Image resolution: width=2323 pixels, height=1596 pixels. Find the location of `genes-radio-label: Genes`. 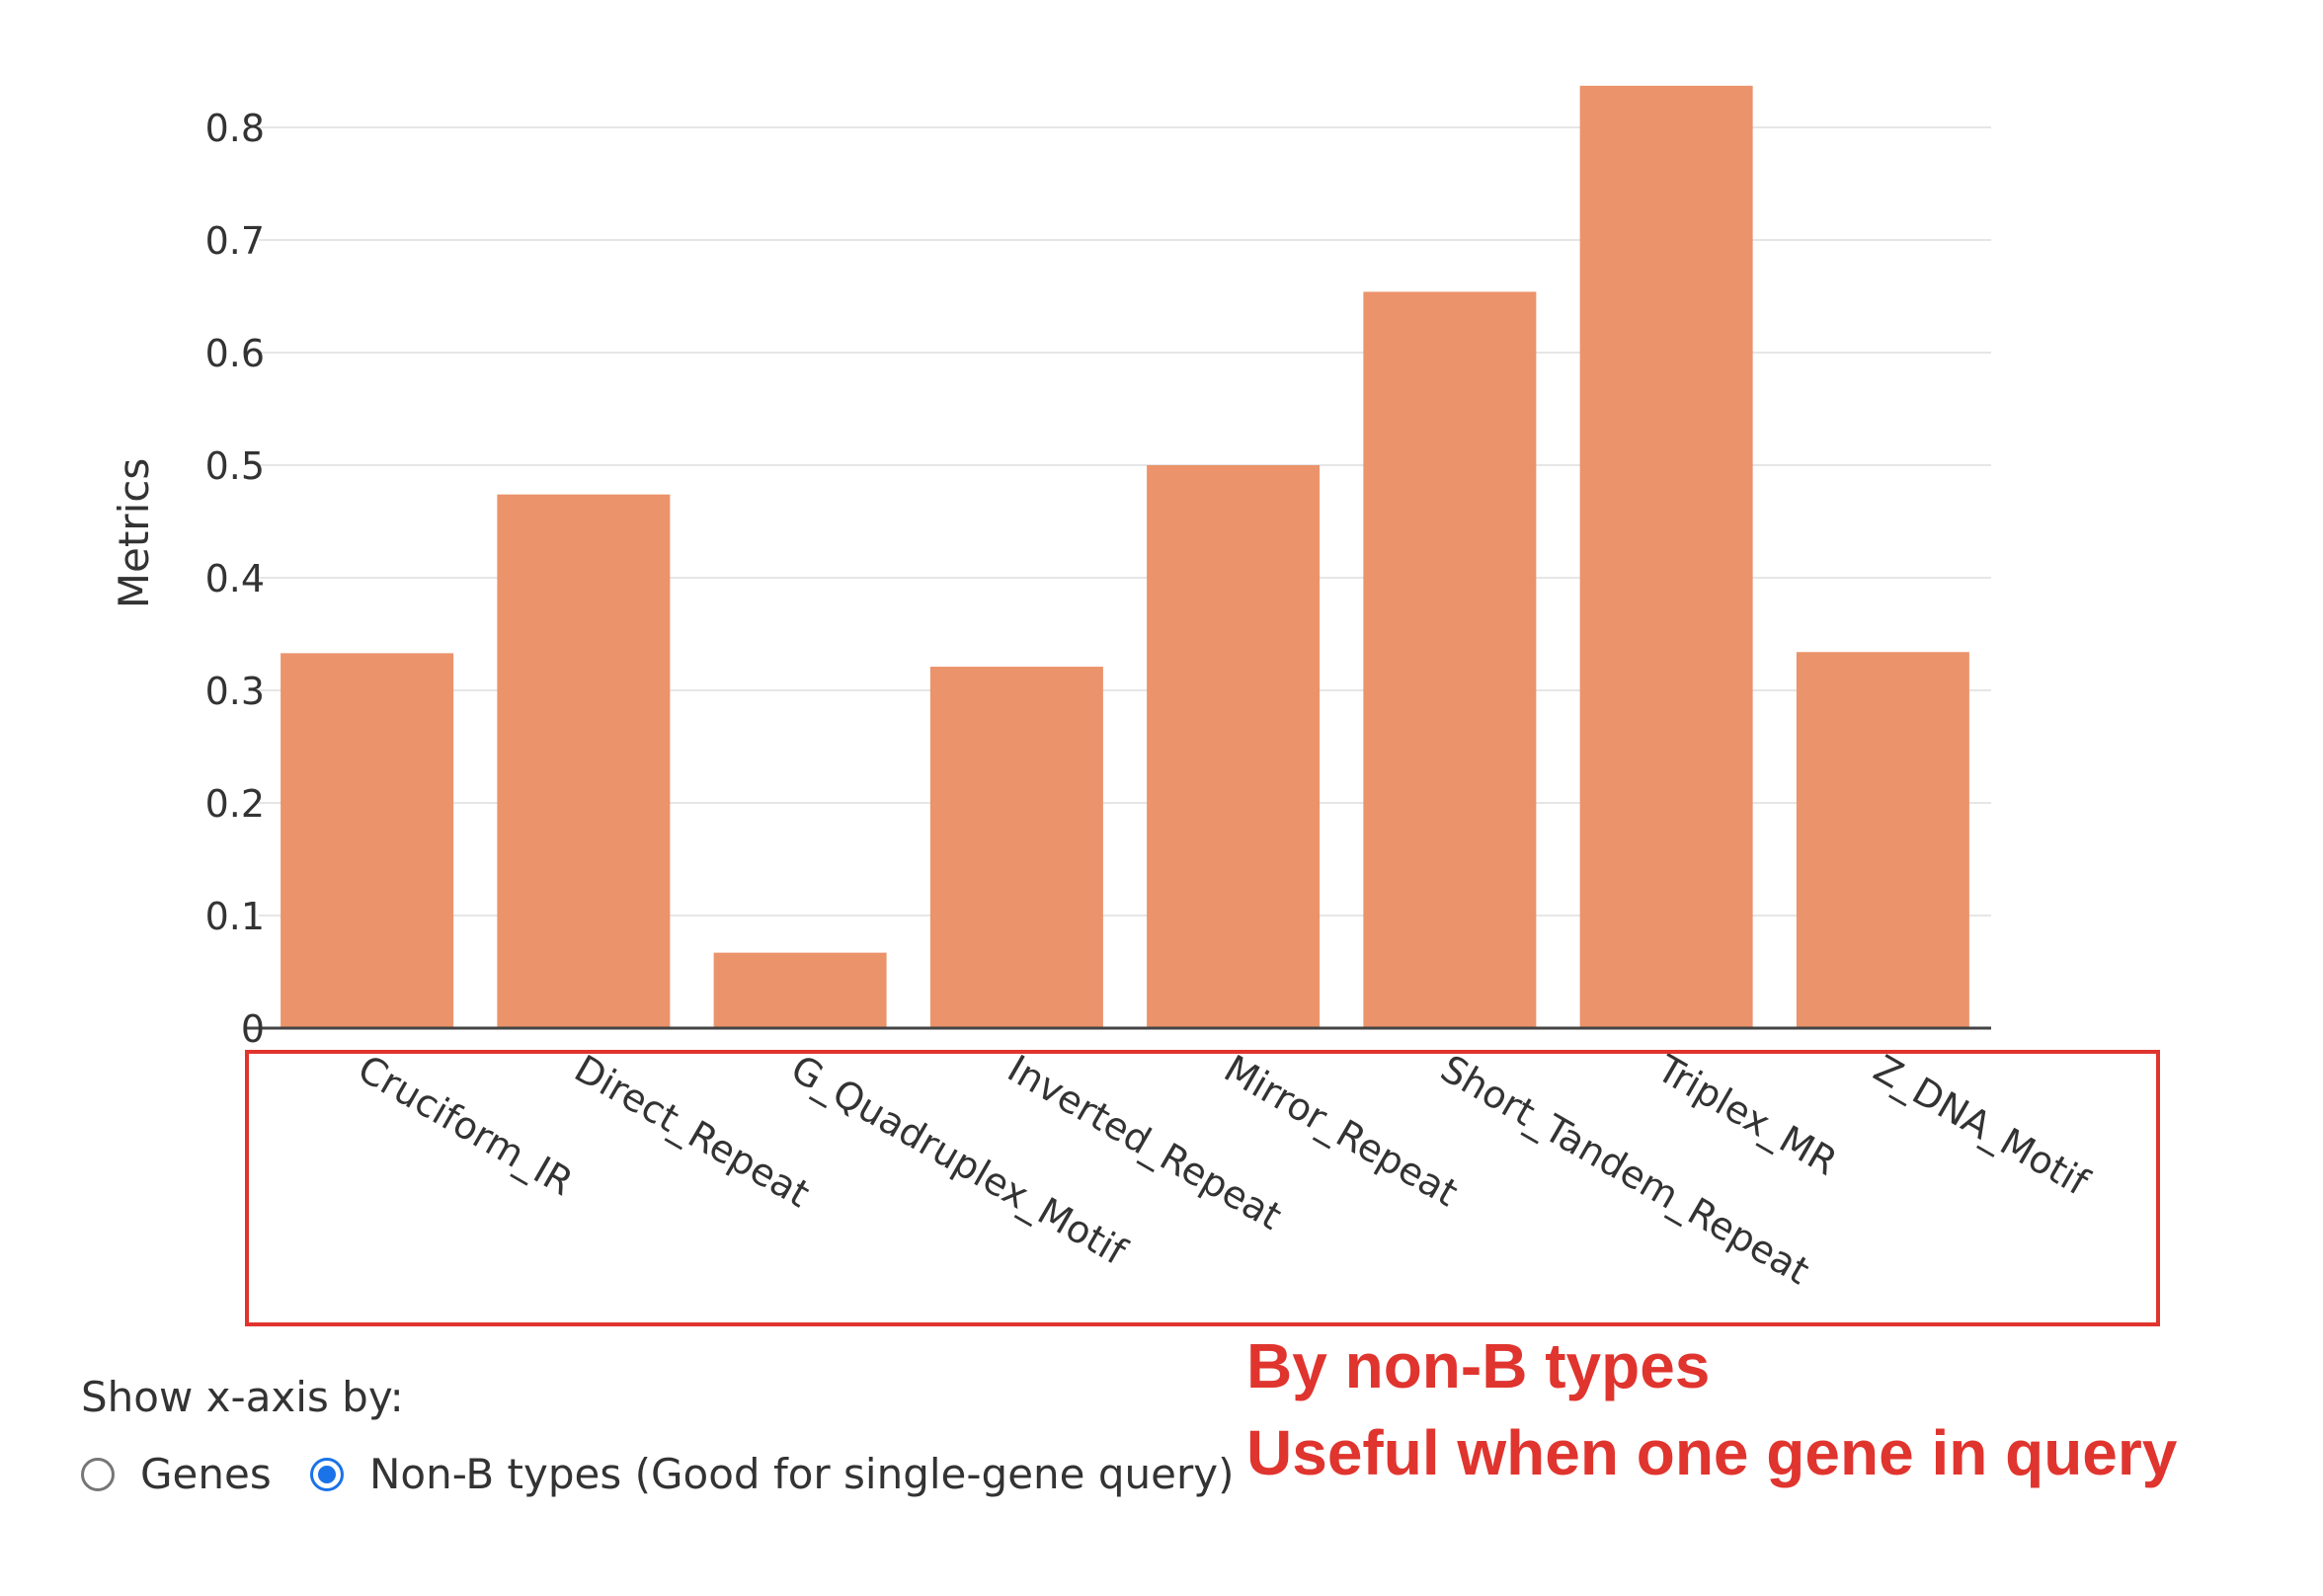

genes-radio-label: Genes is located at coordinates (206, 1474).